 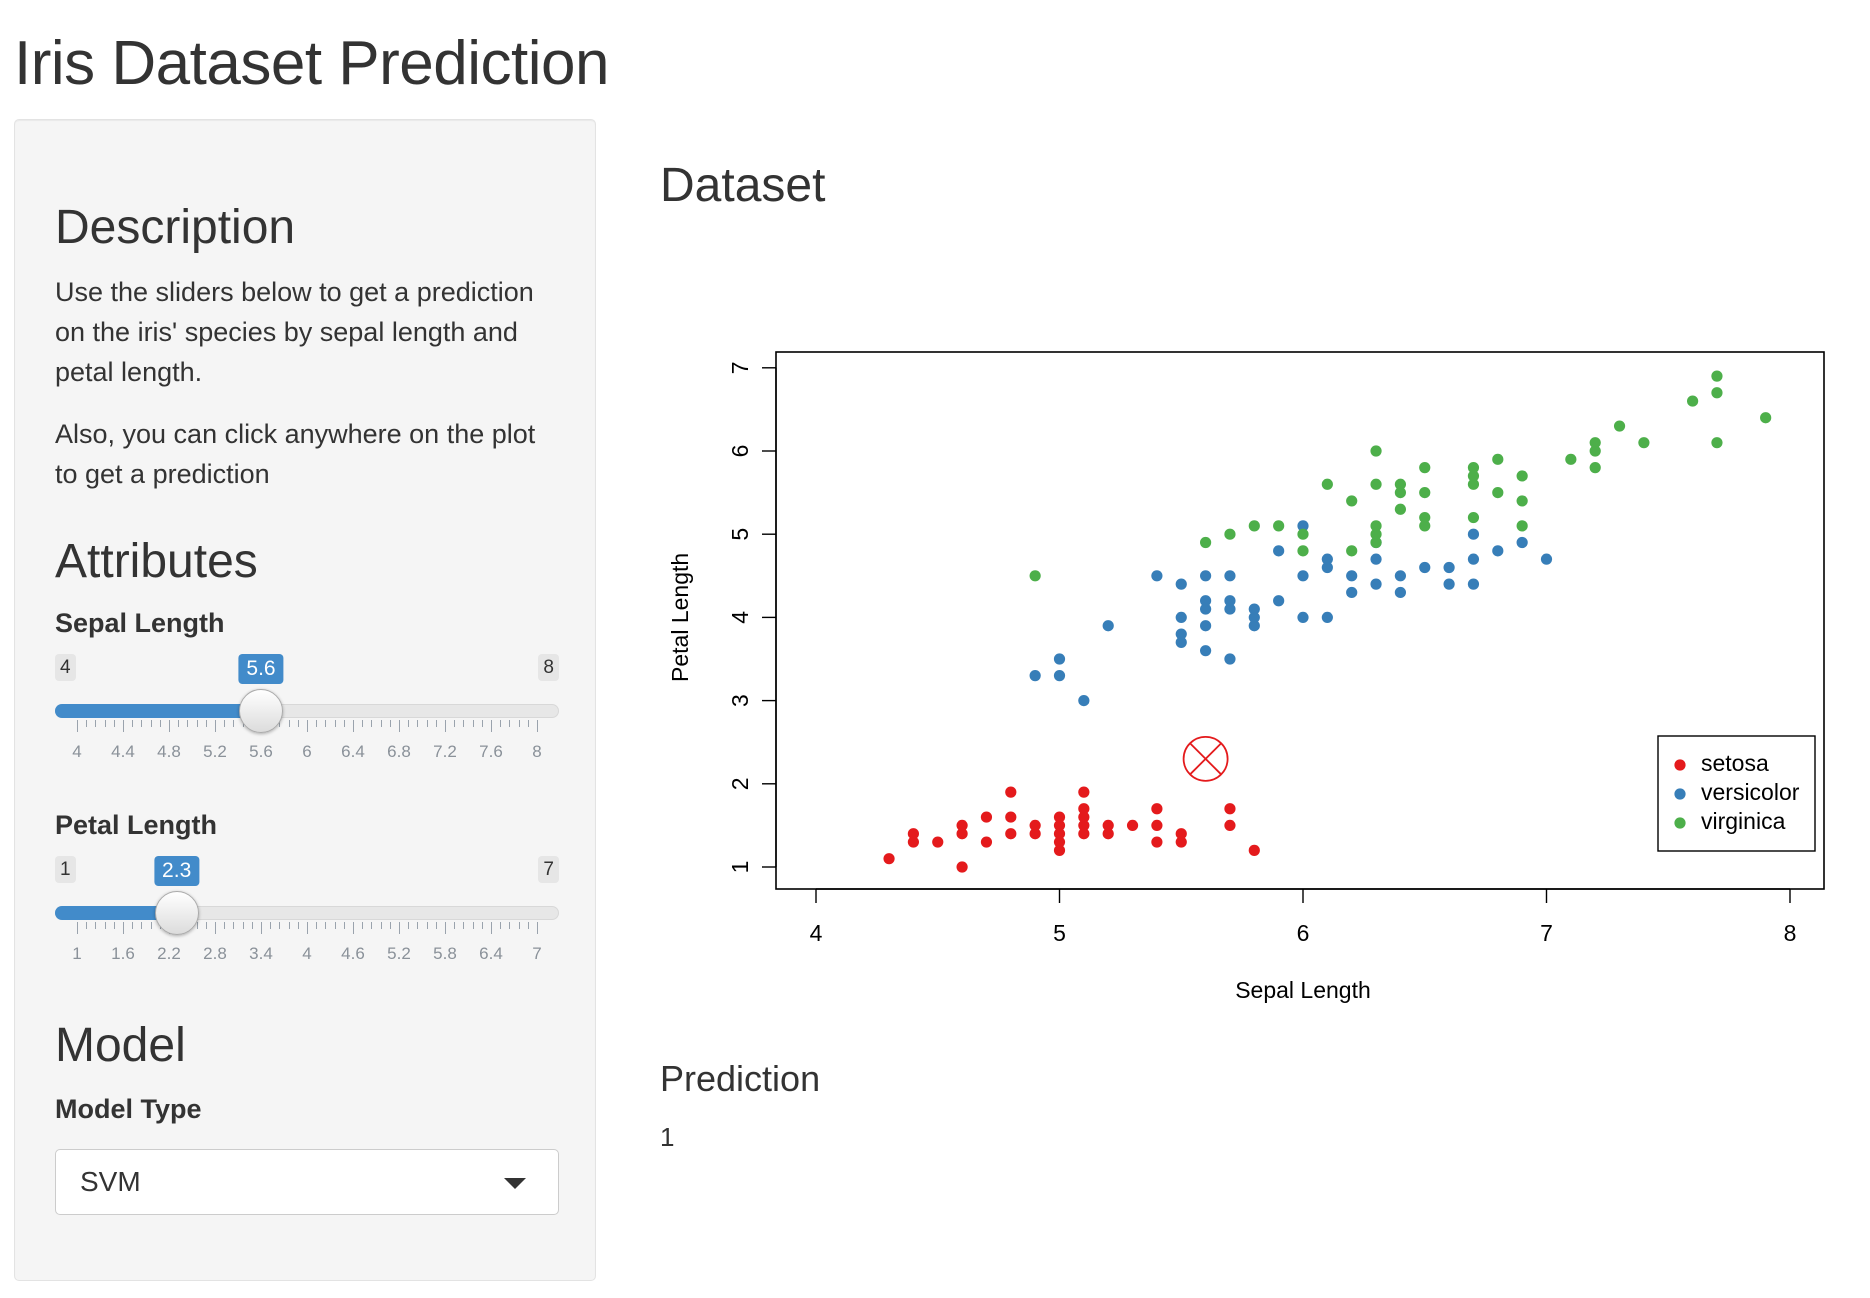 I want to click on slider-tick-label: 7, so click(x=537, y=953).